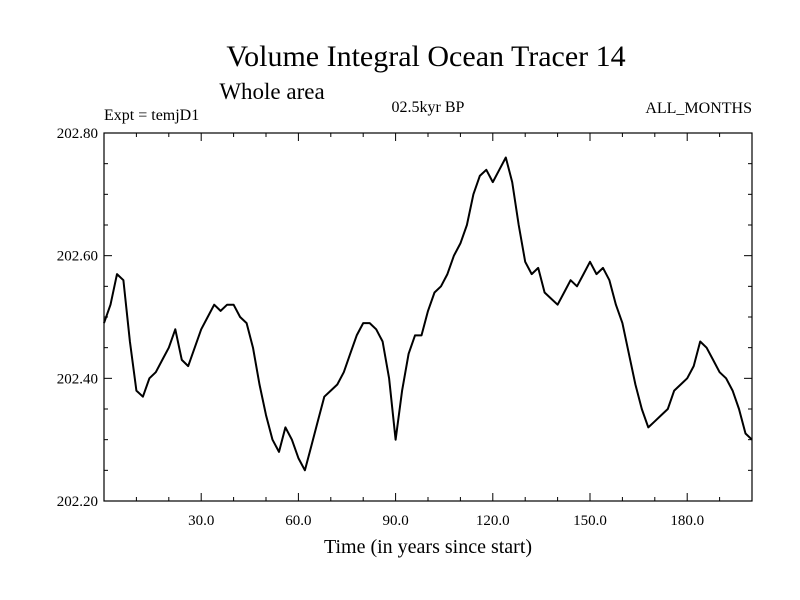 The width and height of the screenshot is (800, 600). What do you see at coordinates (428, 547) in the screenshot?
I see `x-axis-label: Time (in years since start)` at bounding box center [428, 547].